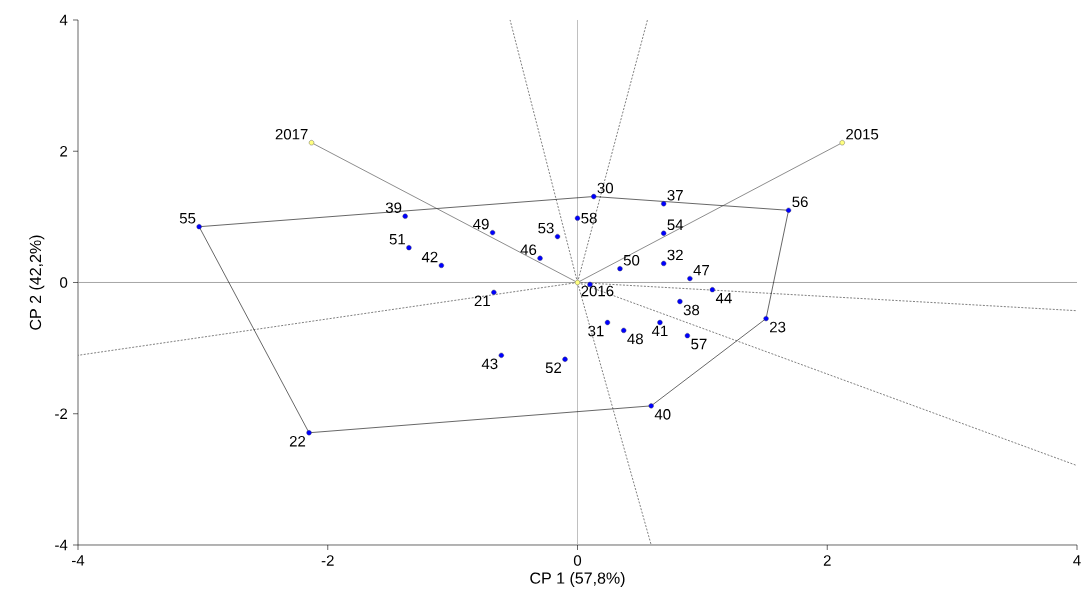 This screenshot has height=601, width=1083. What do you see at coordinates (64, 151) in the screenshot?
I see `y-tick-label: 2` at bounding box center [64, 151].